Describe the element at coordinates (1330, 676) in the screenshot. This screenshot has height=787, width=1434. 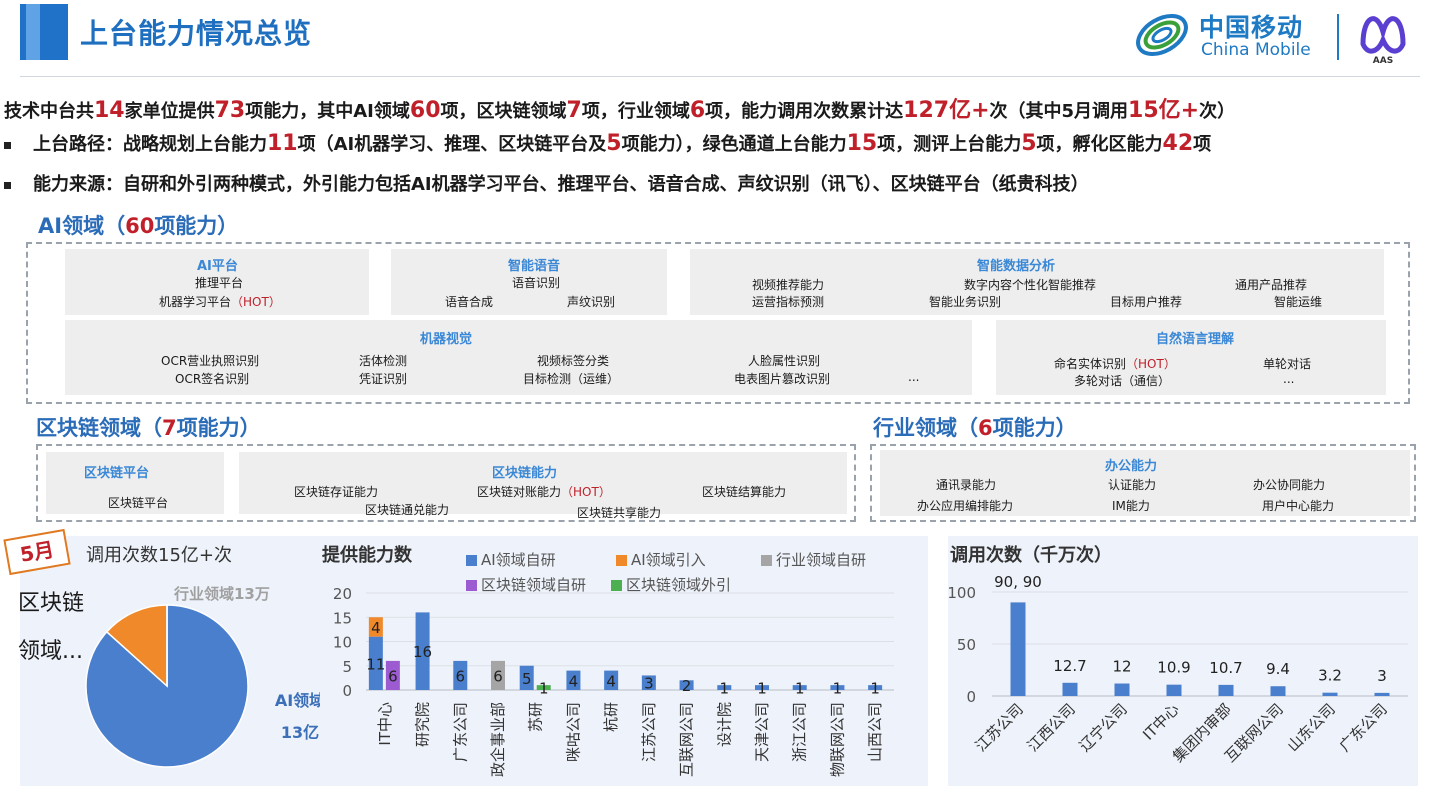
I see `bar-value-label: 3.2` at that location.